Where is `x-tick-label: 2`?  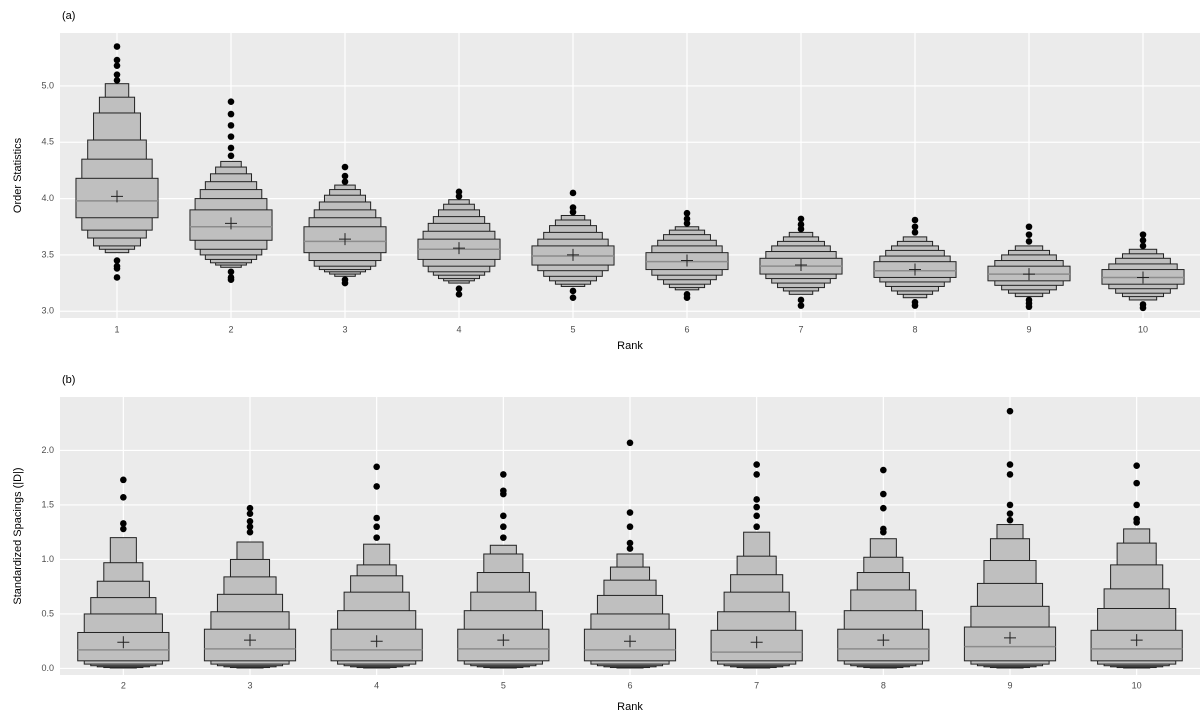
x-tick-label: 2 is located at coordinates (123, 685).